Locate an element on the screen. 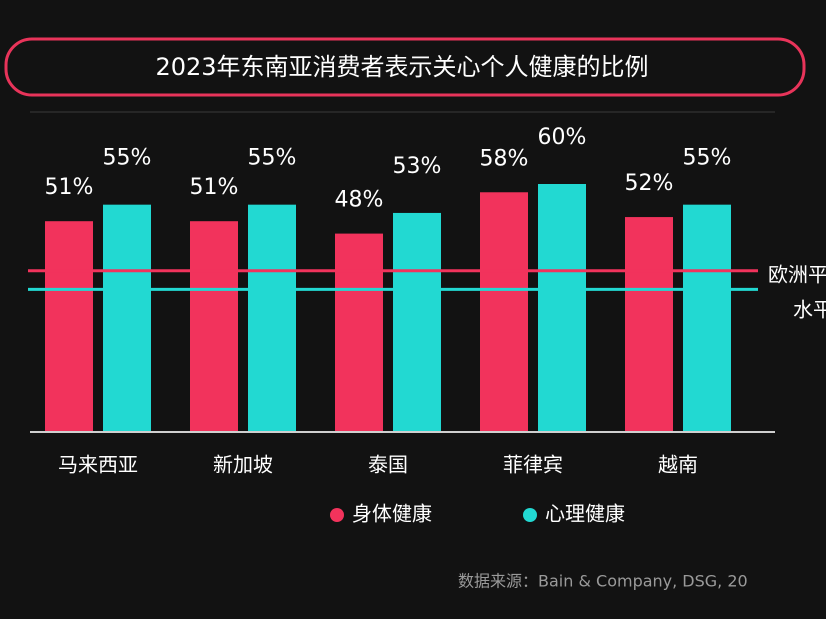  data-label: 52% is located at coordinates (649, 183).